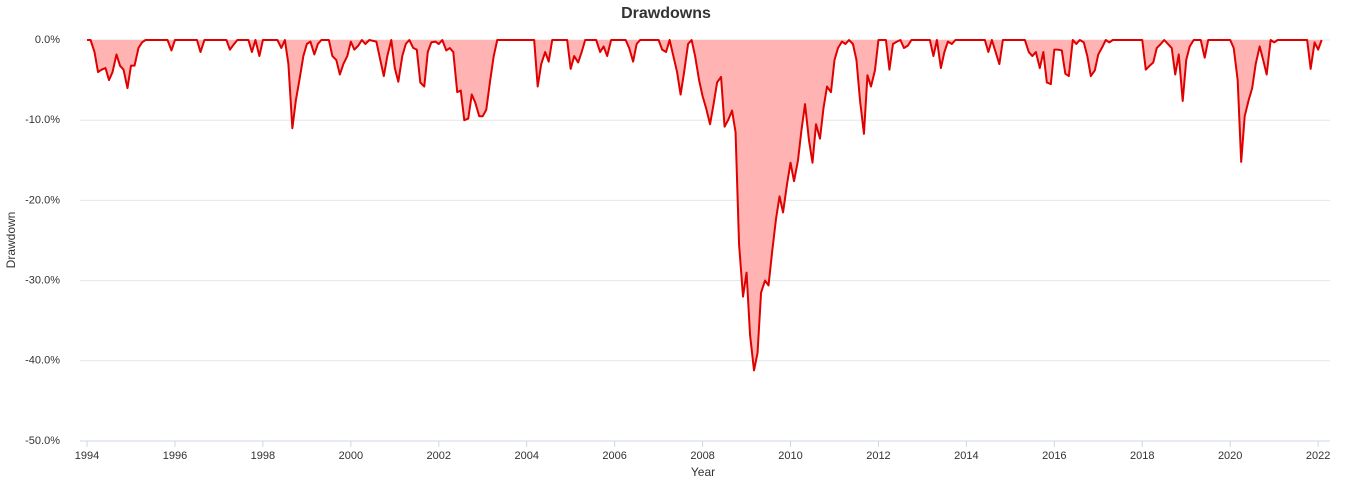 This screenshot has width=1354, height=488. Describe the element at coordinates (263, 456) in the screenshot. I see `x-tick-label: 1998` at that location.